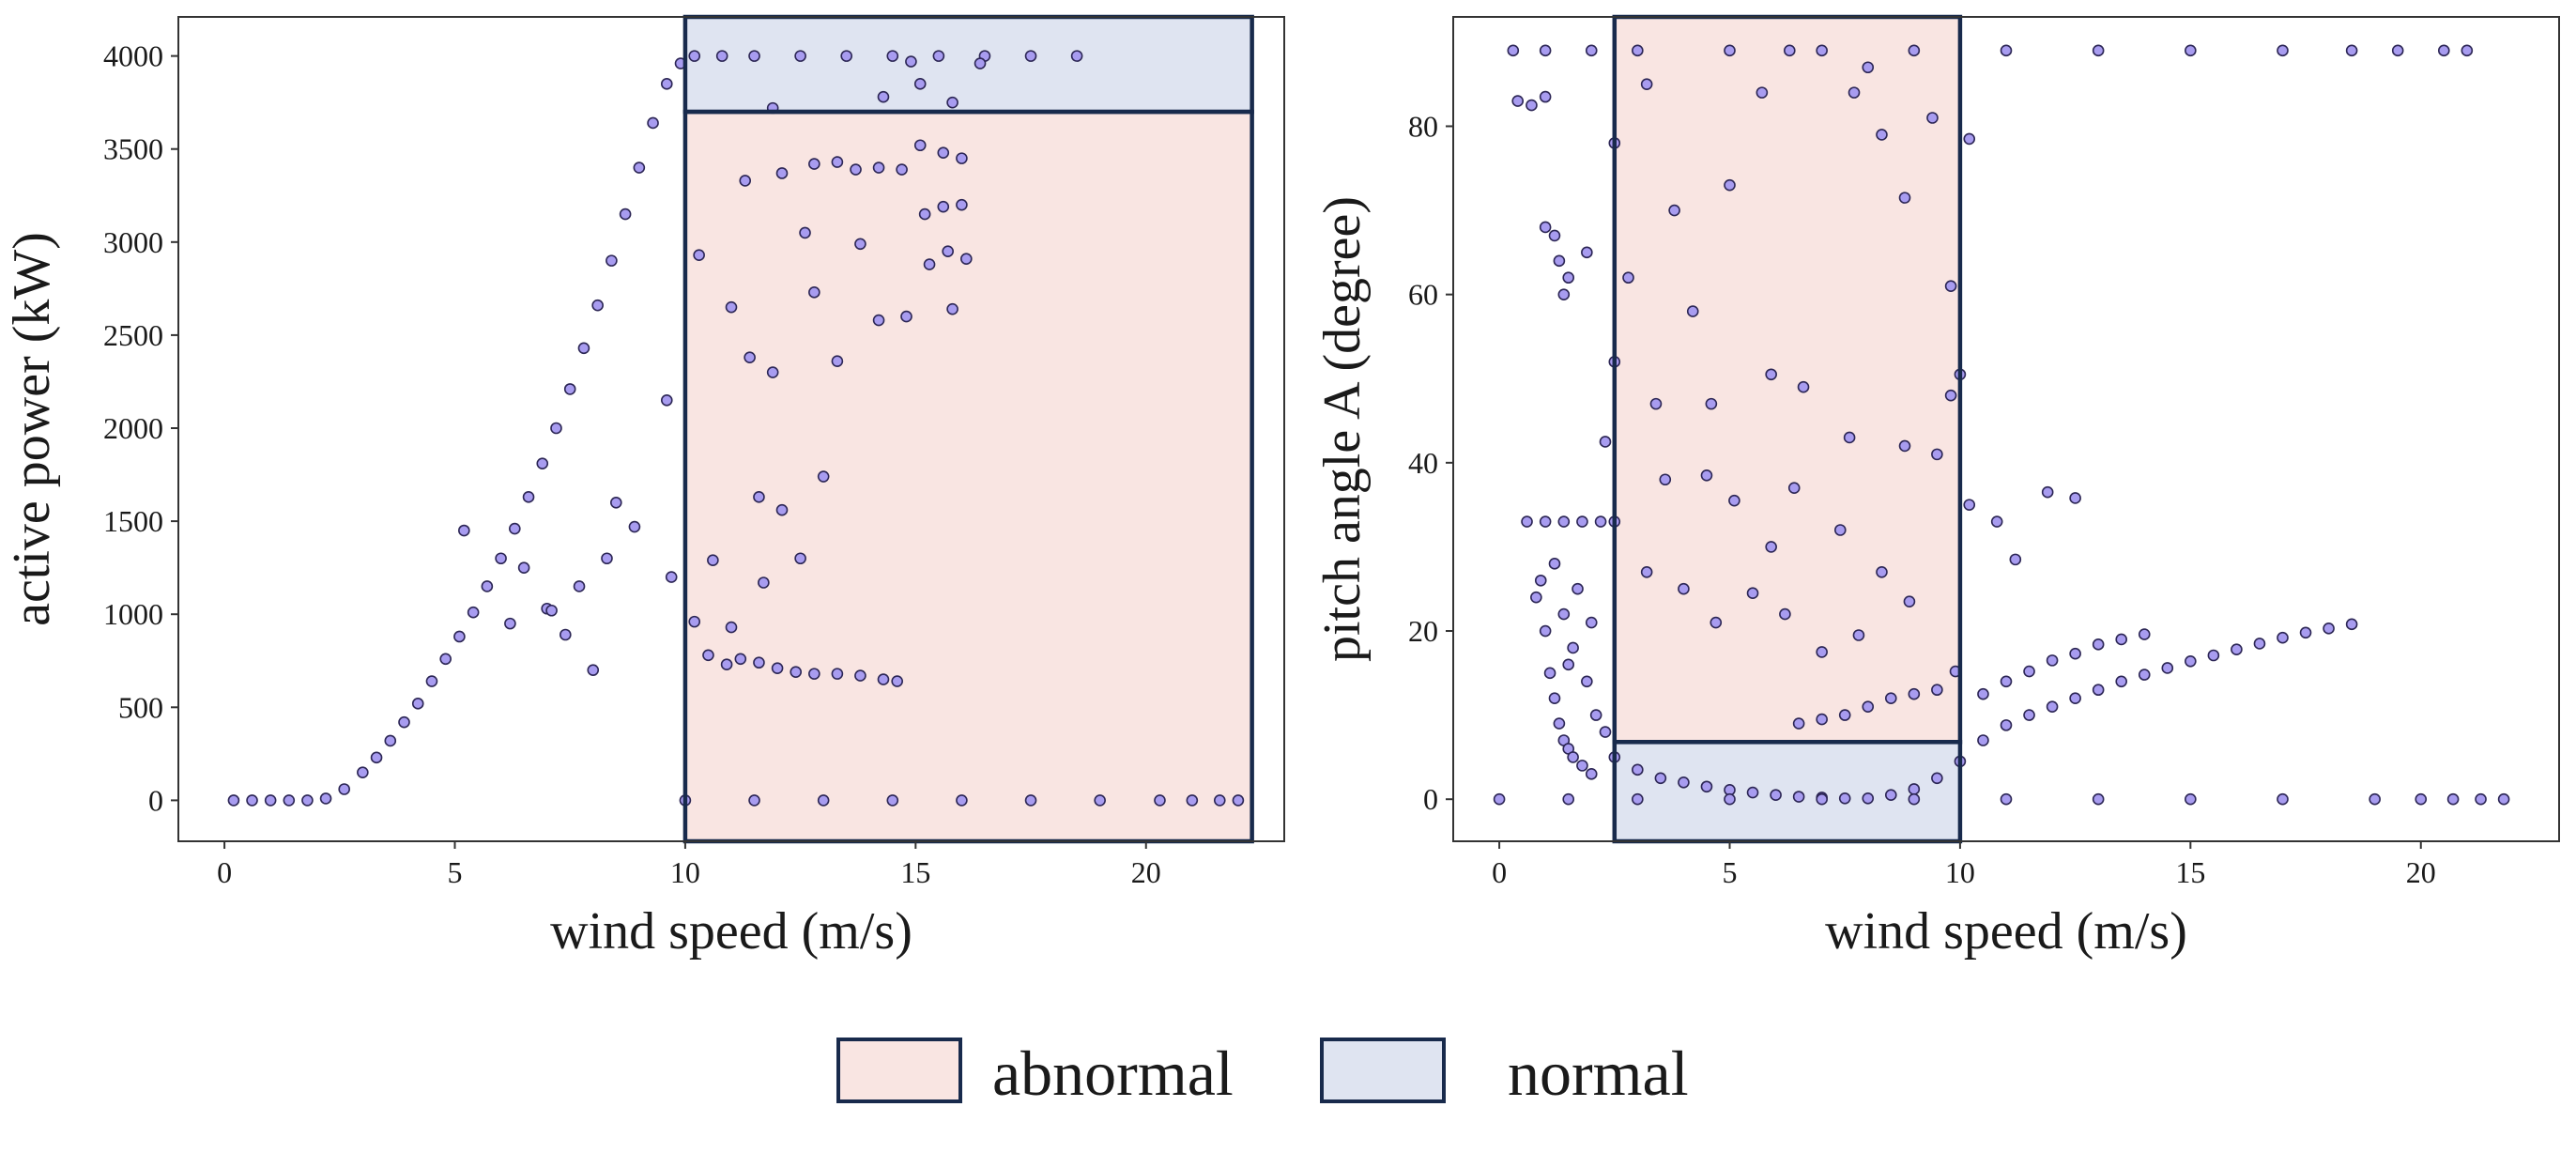  What do you see at coordinates (1423, 463) in the screenshot?
I see `y-tick-label: 40` at bounding box center [1423, 463].